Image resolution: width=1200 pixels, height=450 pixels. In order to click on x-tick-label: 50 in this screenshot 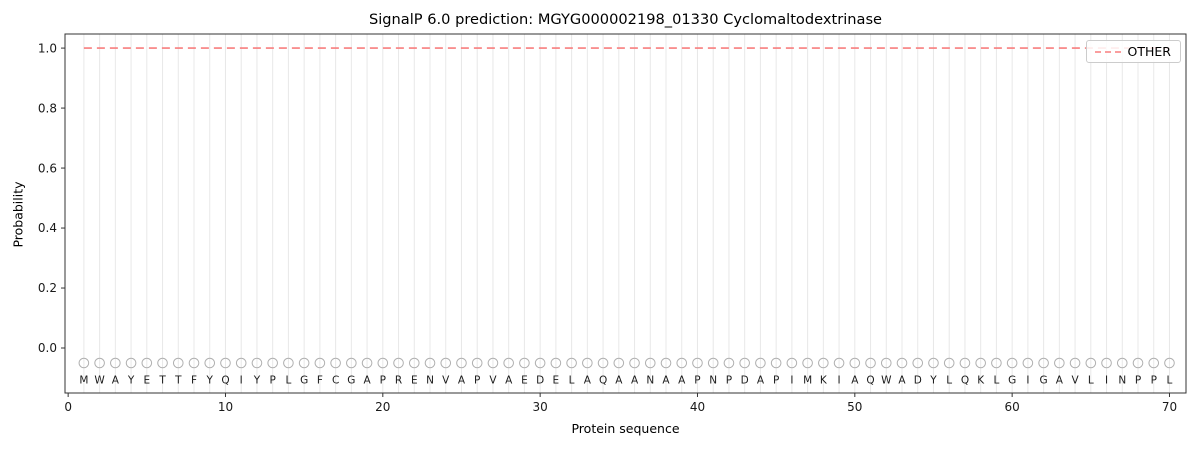, I will do `click(854, 407)`.